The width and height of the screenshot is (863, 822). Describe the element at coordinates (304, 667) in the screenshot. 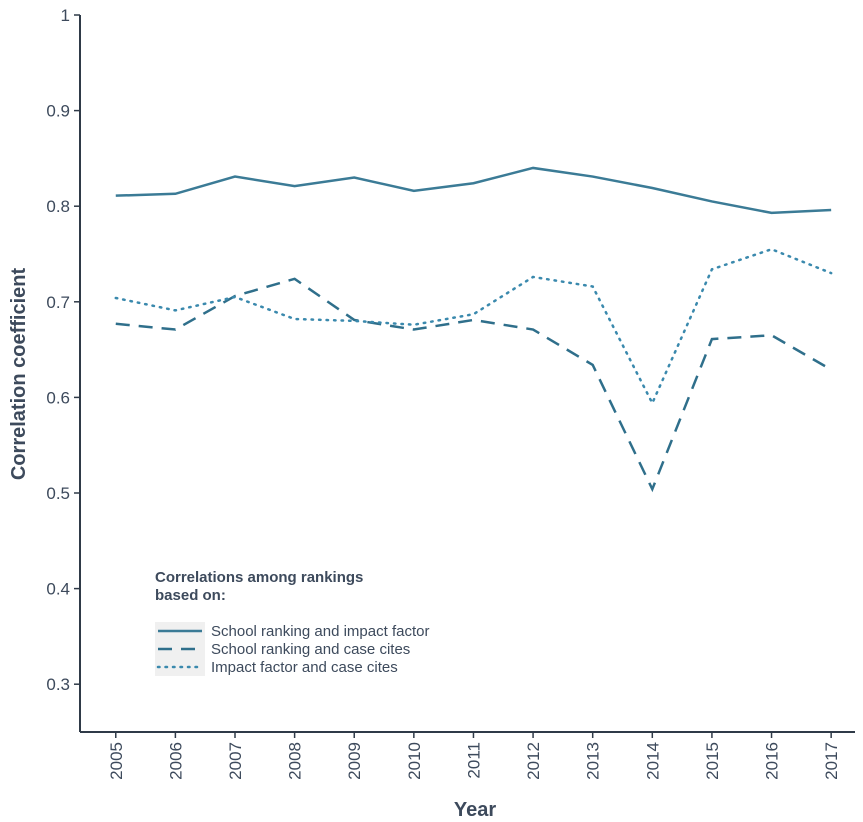

I see `legend-label: Impact factor and case cites` at that location.